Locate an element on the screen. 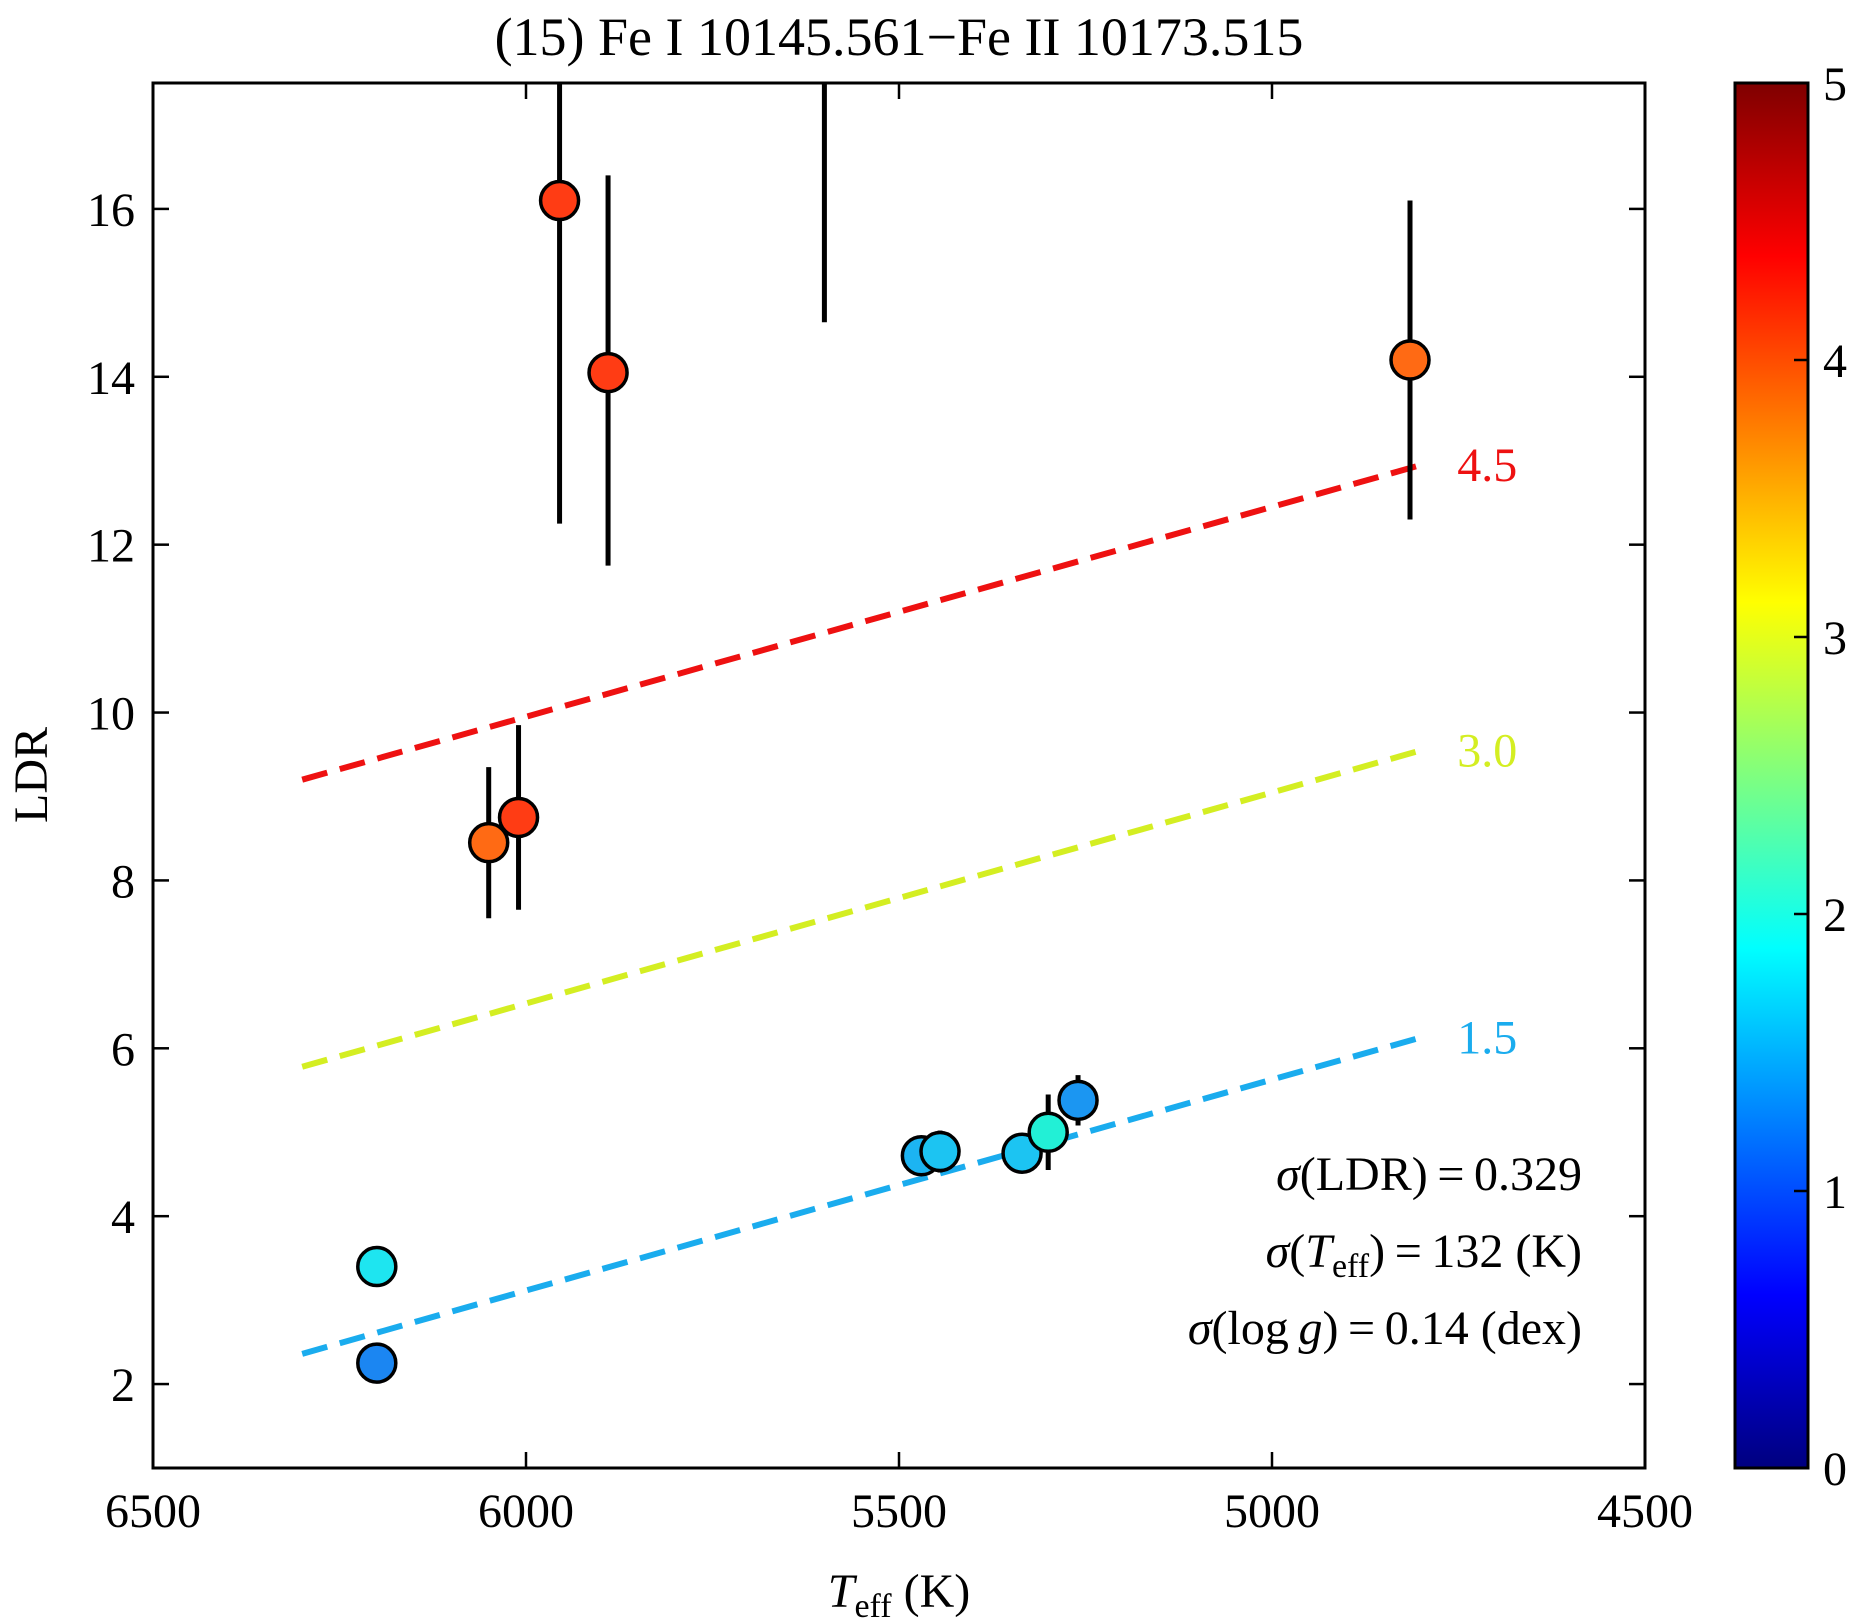 The width and height of the screenshot is (1867, 1620). sigma-annotation-sub: eff is located at coordinates (1351, 1266).